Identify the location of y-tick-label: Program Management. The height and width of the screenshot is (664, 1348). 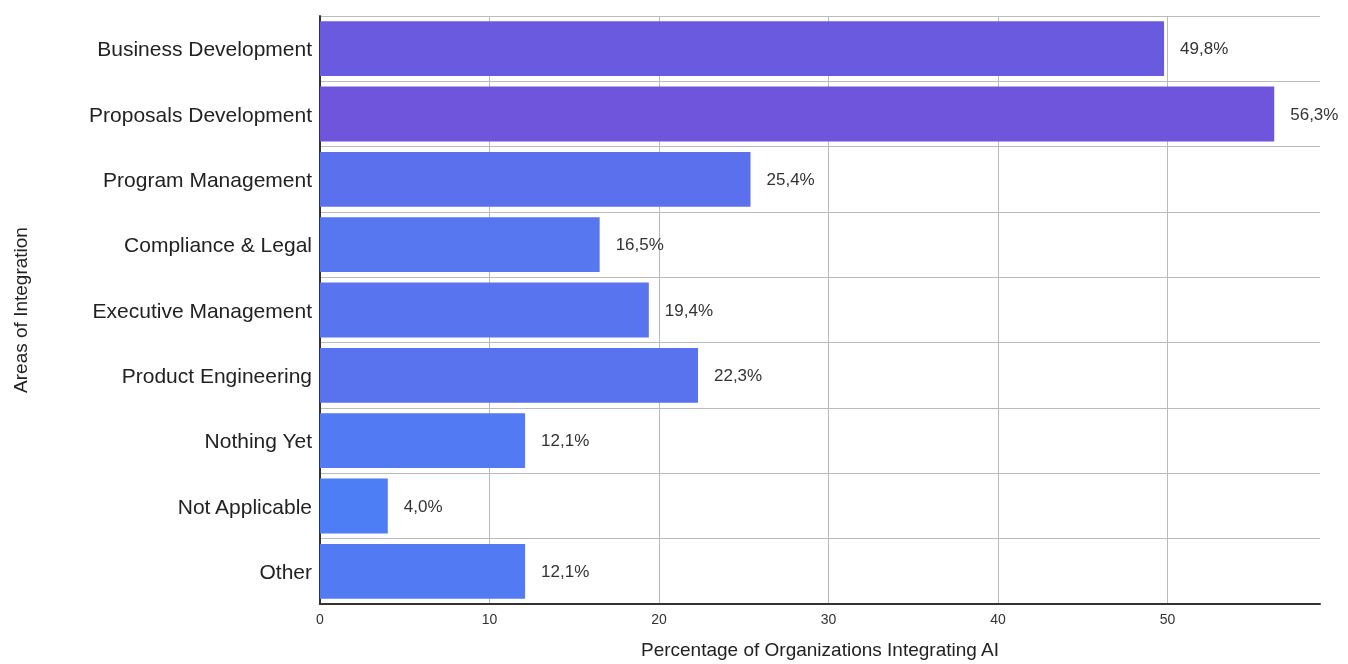
(208, 179).